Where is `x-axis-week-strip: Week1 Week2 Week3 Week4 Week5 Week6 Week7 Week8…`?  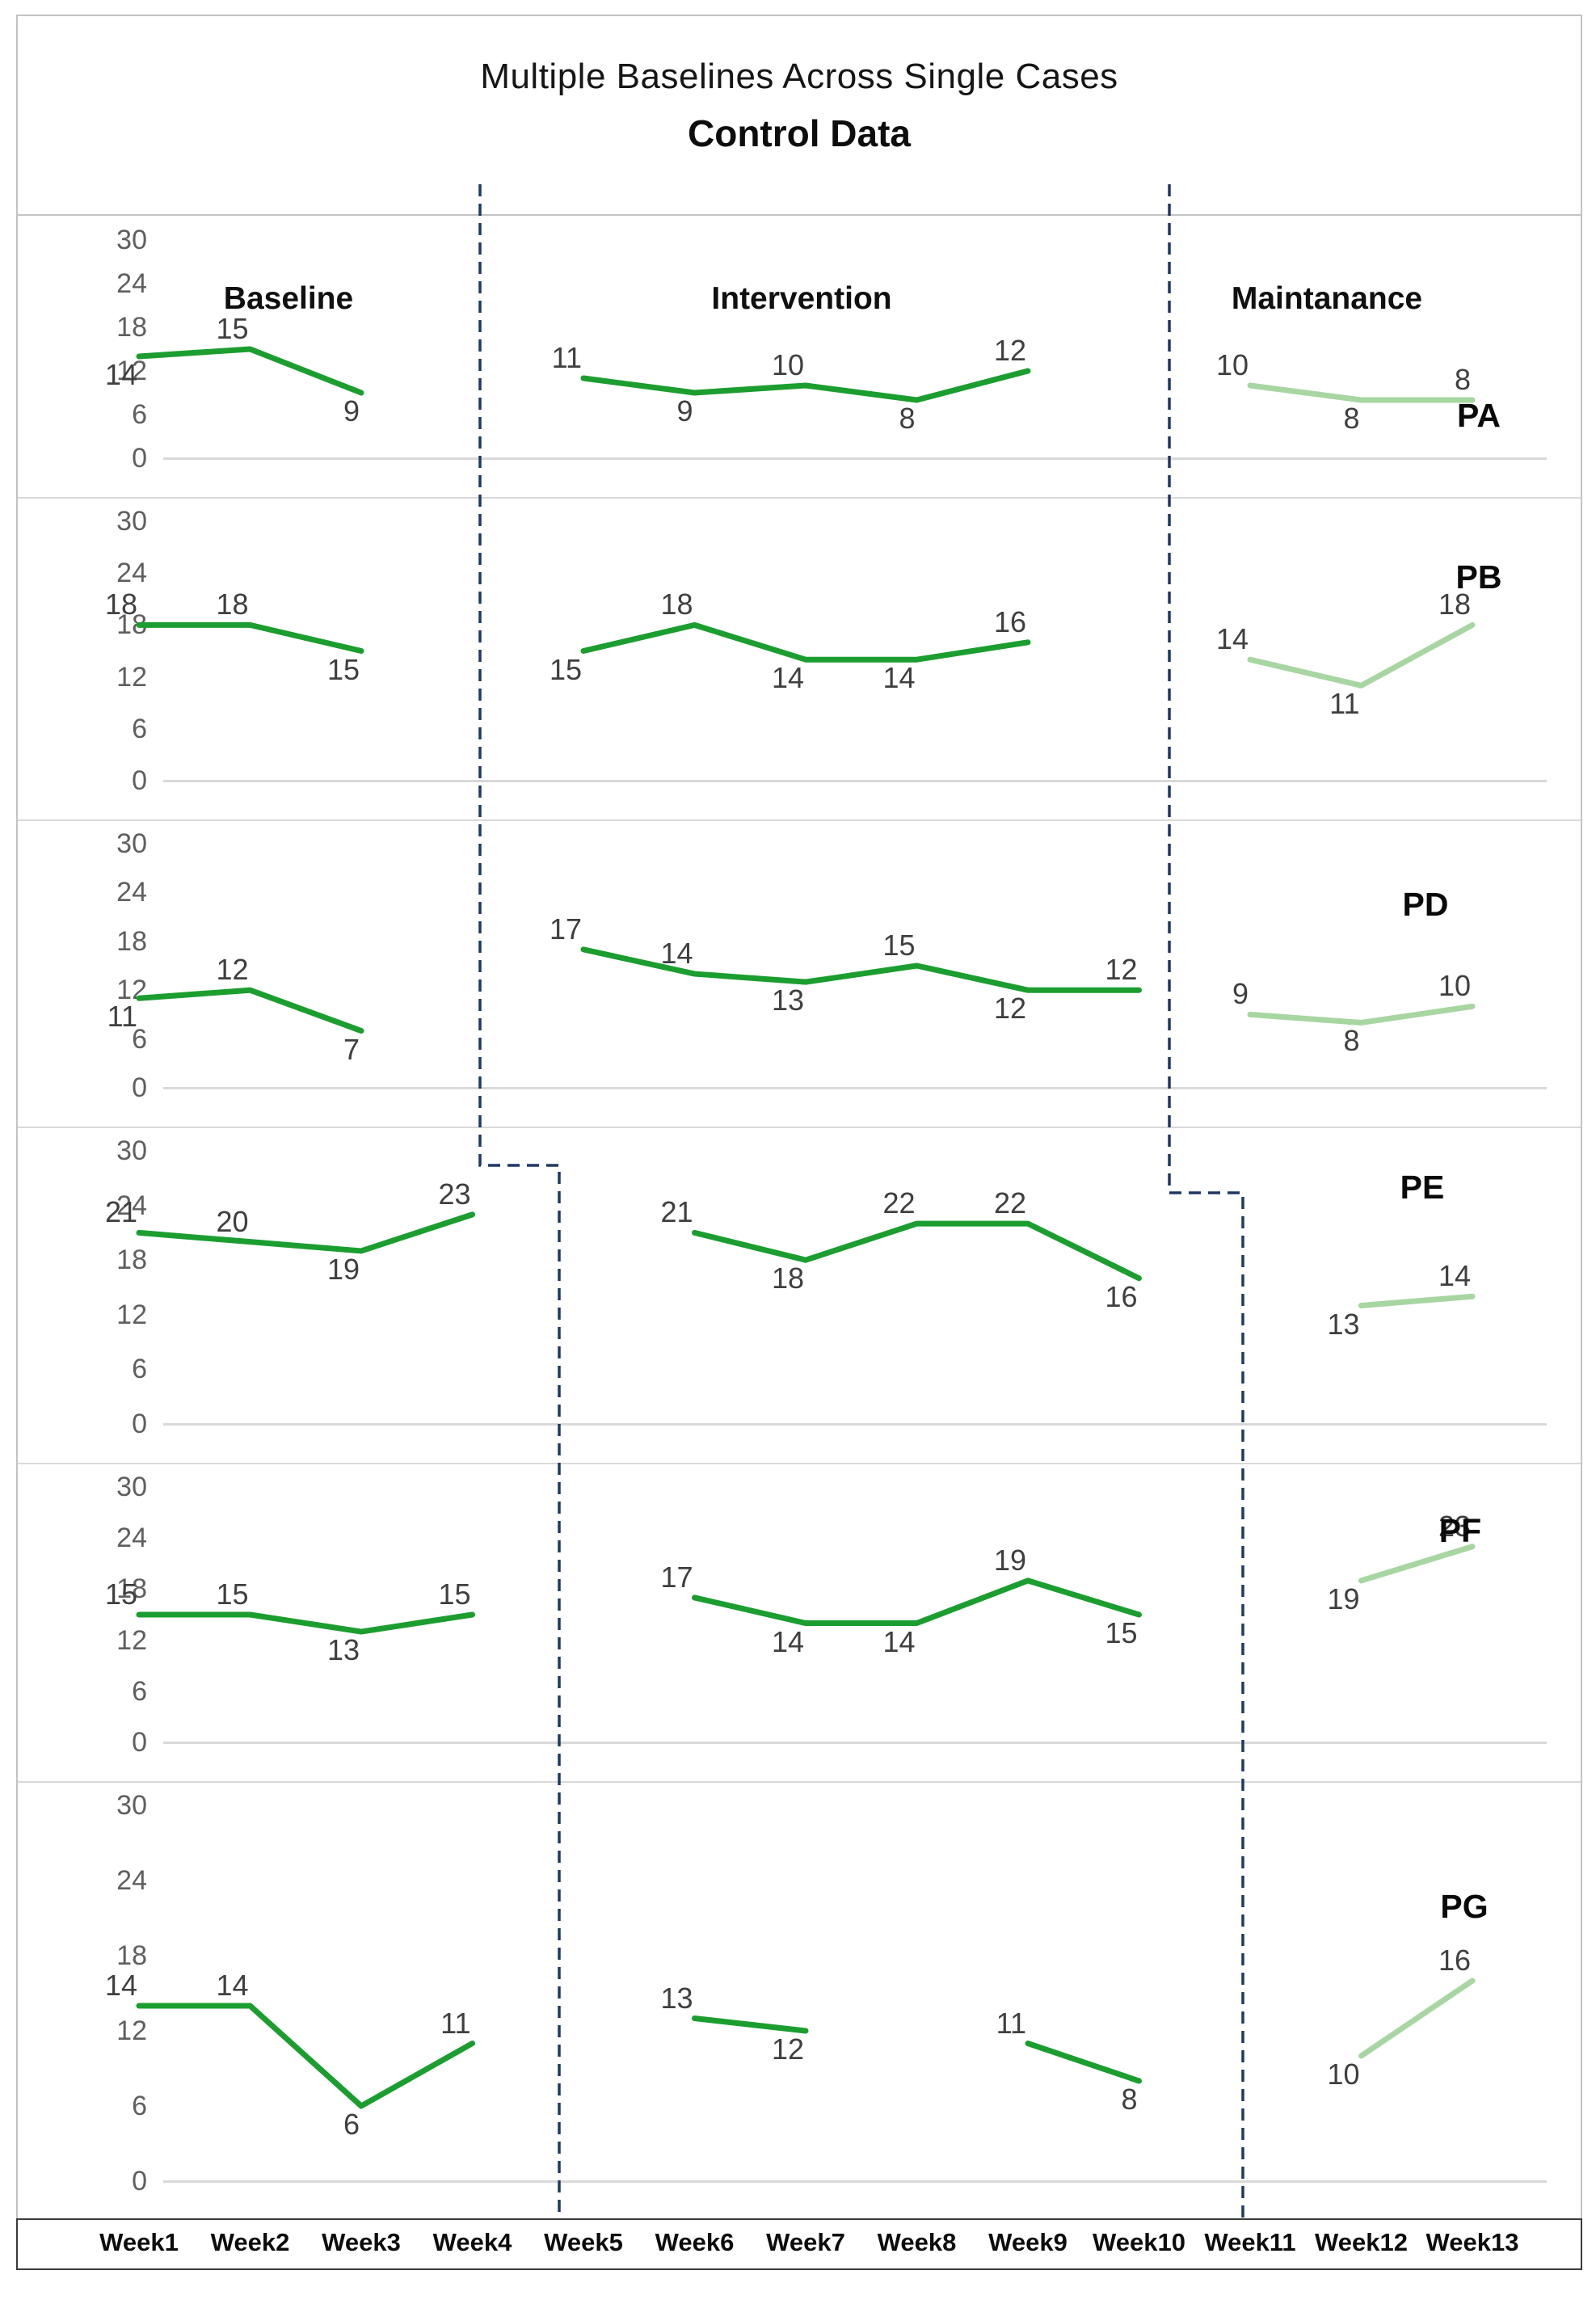
x-axis-week-strip: Week1 Week2 Week3 Week4 Week5 Week6 Week7 Week8… is located at coordinates (799, 2244).